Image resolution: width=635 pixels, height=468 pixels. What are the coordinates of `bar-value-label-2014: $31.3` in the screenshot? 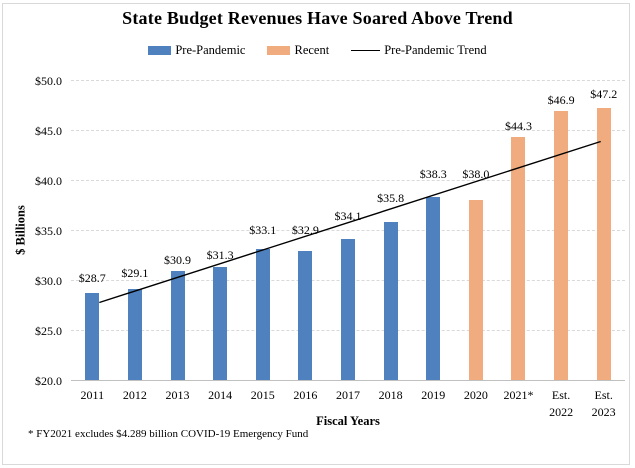 It's located at (220, 255).